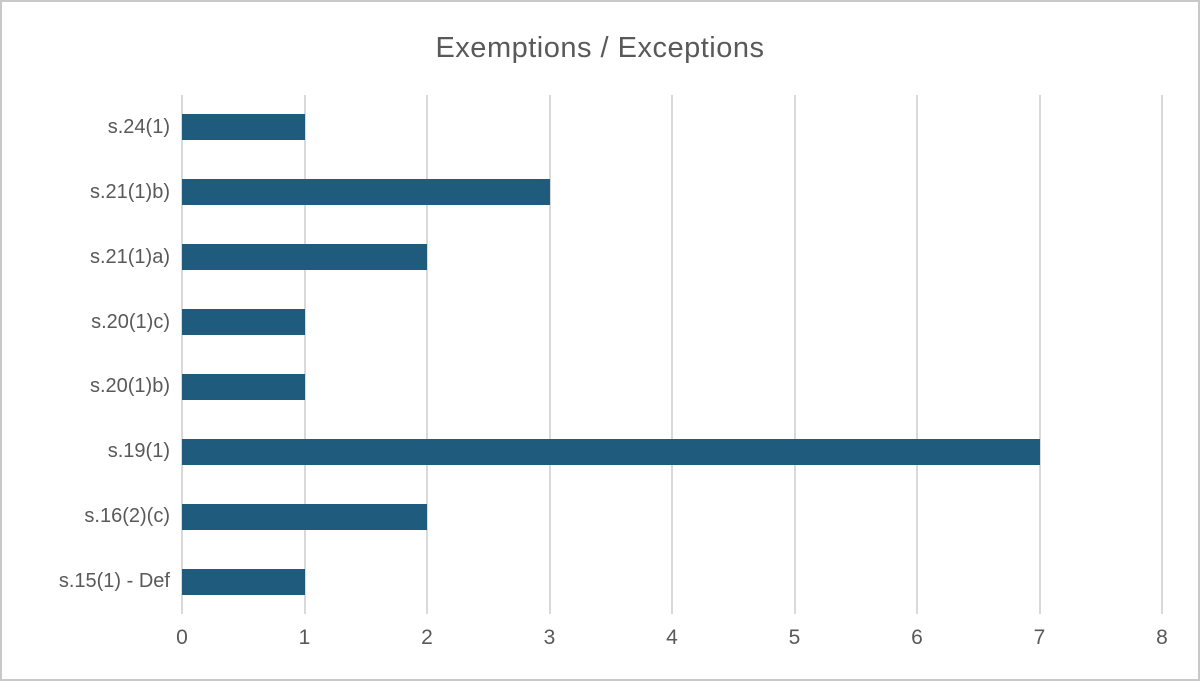 The height and width of the screenshot is (681, 1200). I want to click on y-axis-label: s.24(1), so click(138, 126).